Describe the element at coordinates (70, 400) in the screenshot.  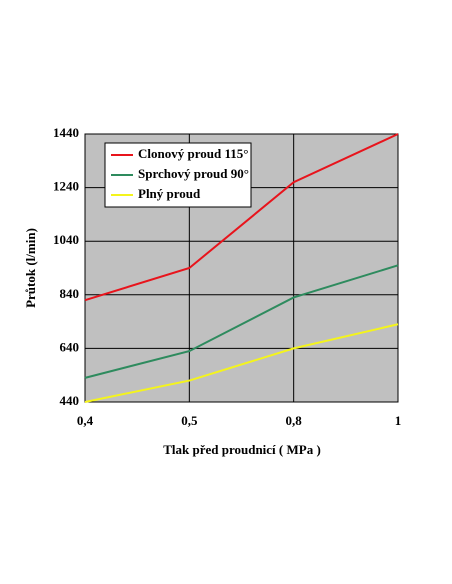
I see `y-tick-label: 440` at that location.